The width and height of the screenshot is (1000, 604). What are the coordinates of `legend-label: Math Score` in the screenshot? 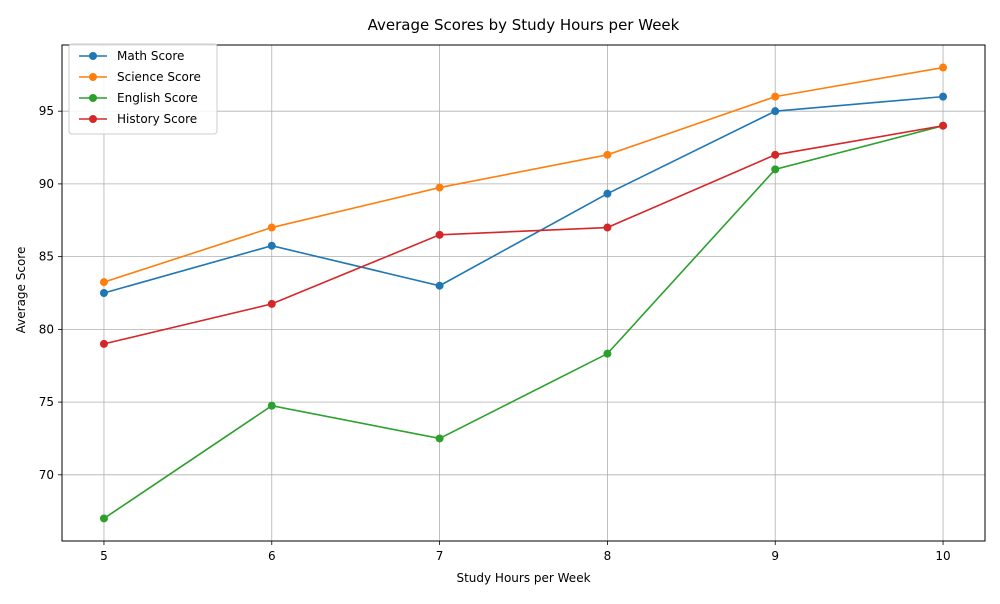 It's located at (150, 56).